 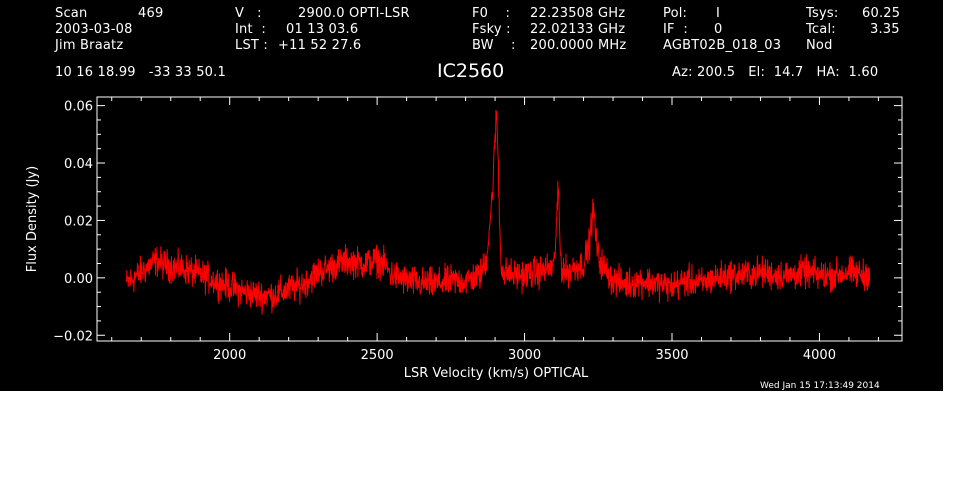 I want to click on if-label: IF :, so click(x=675, y=29).